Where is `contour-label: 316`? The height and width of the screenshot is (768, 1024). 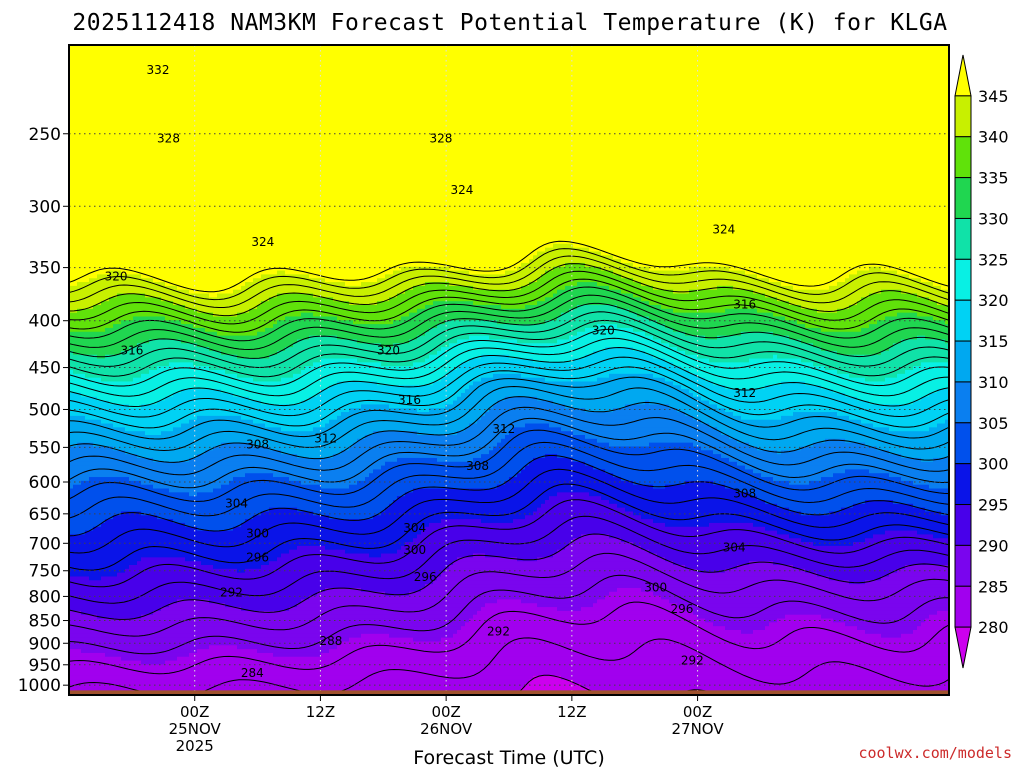 contour-label: 316 is located at coordinates (409, 400).